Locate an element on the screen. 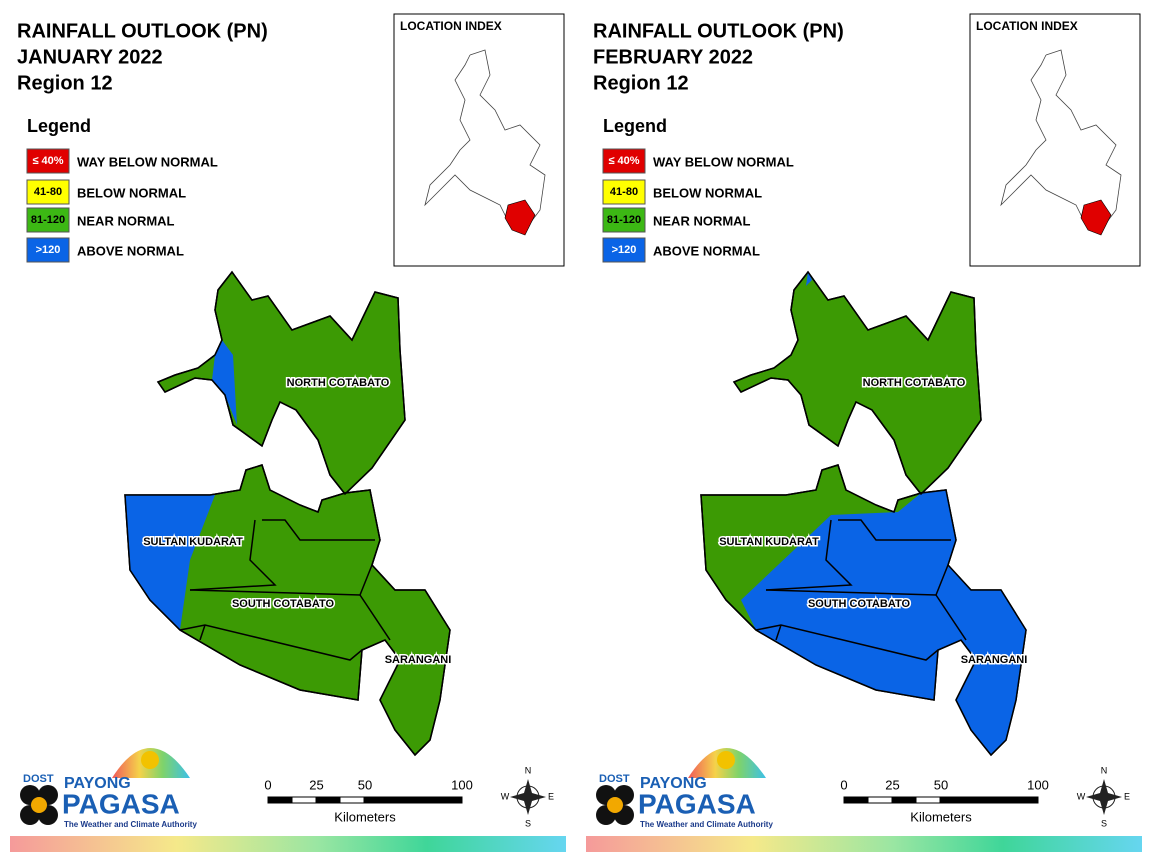  logo-center is located at coordinates (39, 805).